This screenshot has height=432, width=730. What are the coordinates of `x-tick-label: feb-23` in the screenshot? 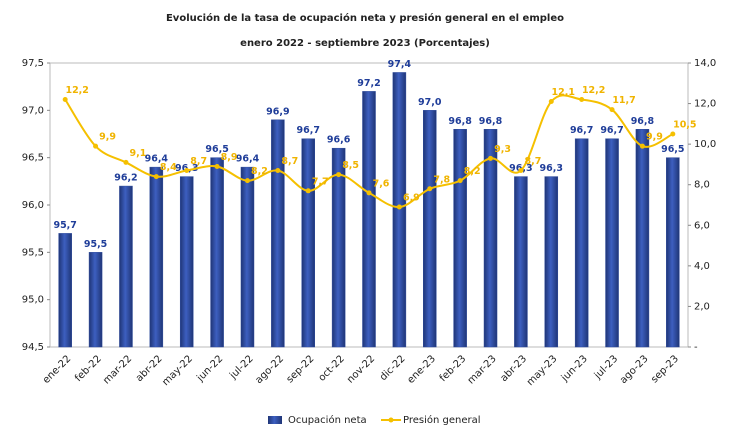 It's located at (453, 368).